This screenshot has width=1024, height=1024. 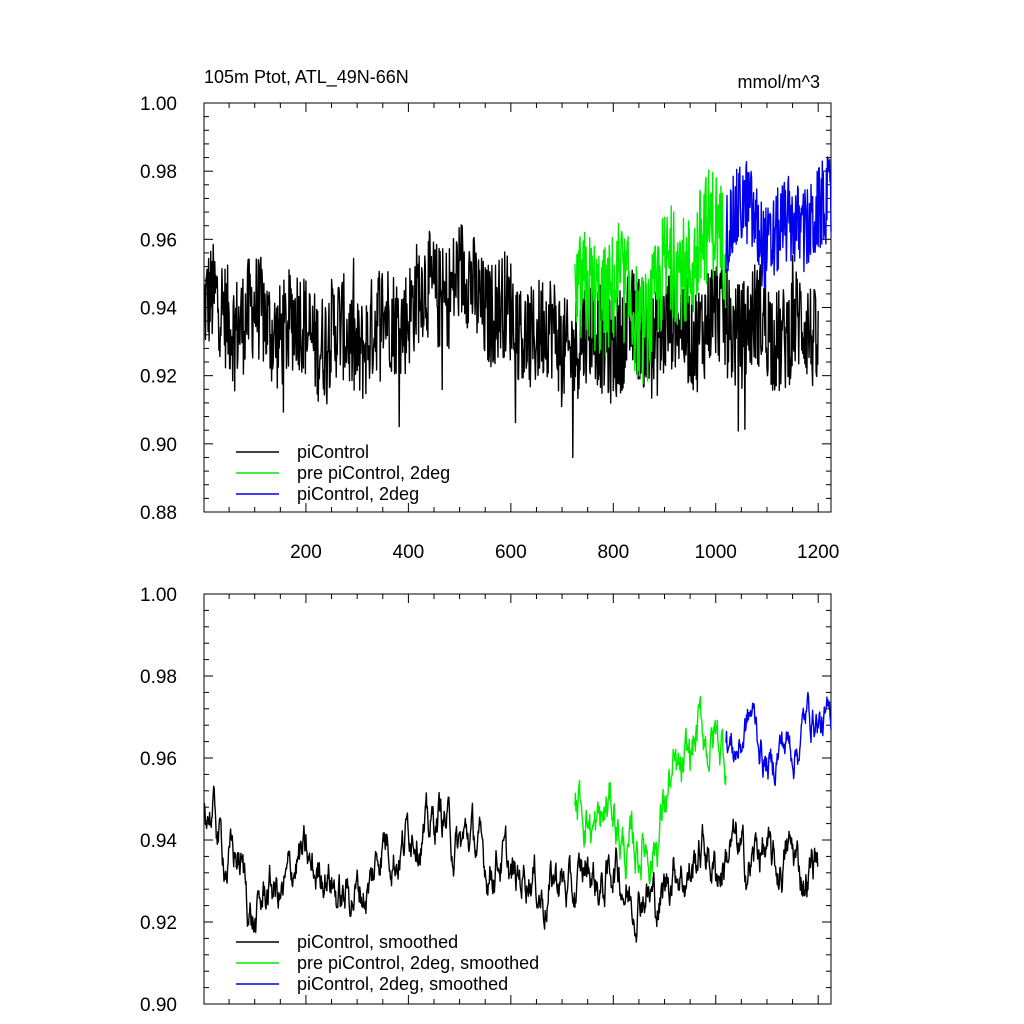 I want to click on legend-label: pre piControl, 2deg, so click(x=373, y=473).